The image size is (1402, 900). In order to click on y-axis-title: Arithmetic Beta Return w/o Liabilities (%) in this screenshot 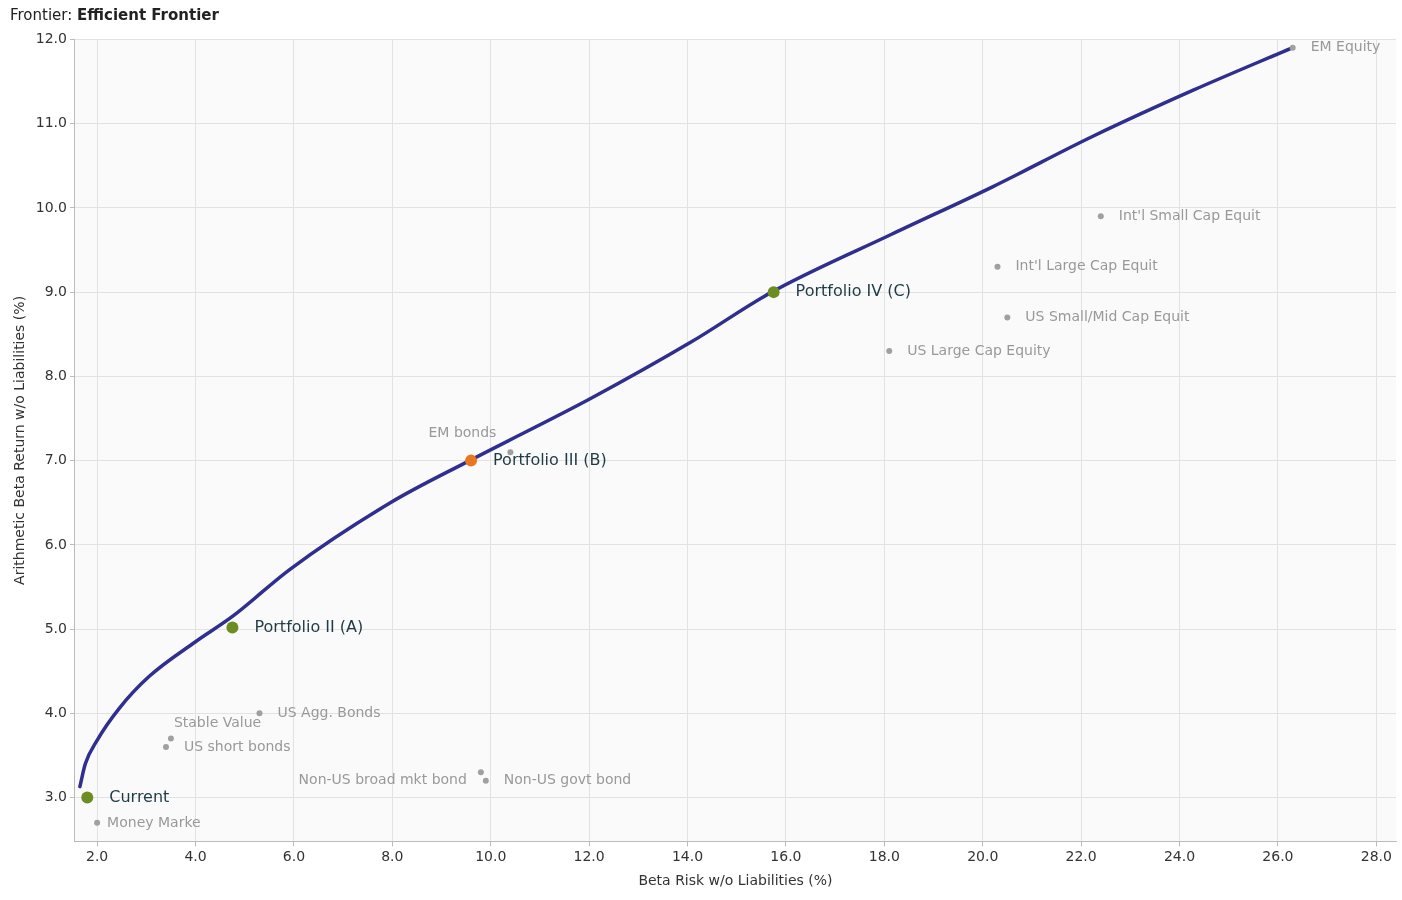, I will do `click(19, 440)`.